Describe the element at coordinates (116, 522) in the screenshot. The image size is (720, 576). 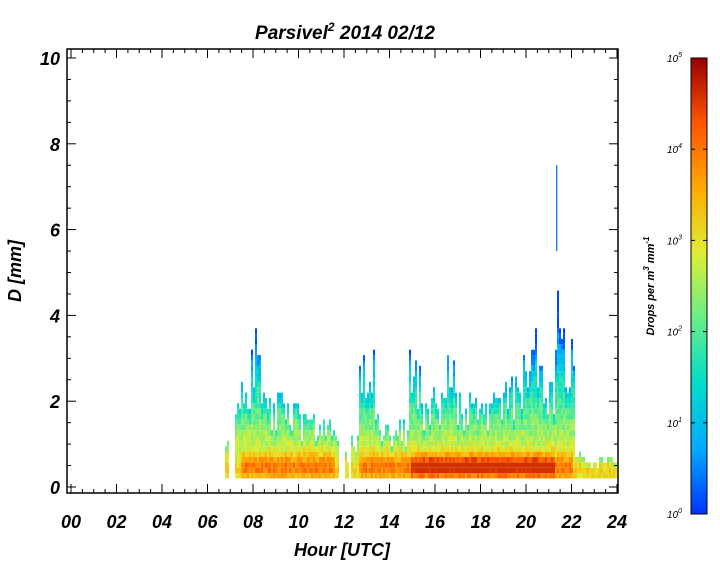
I see `x-tick-label: 02` at that location.